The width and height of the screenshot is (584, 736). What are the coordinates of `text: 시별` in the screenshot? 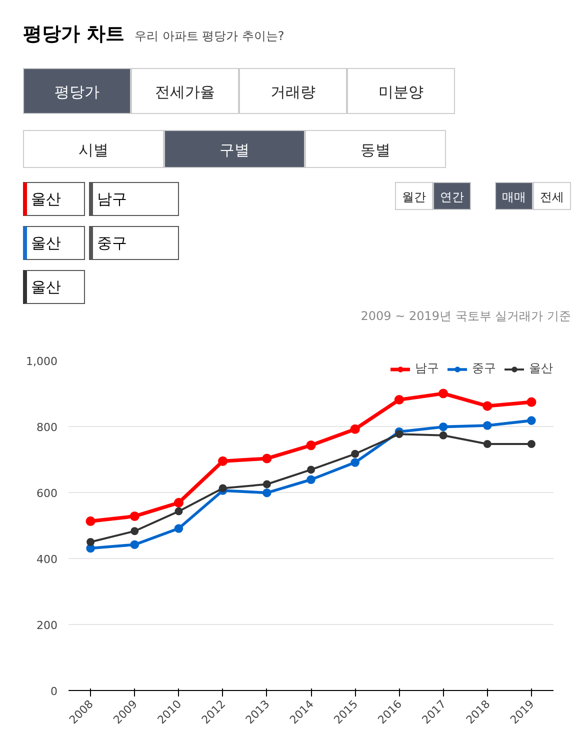 It's located at (93, 149).